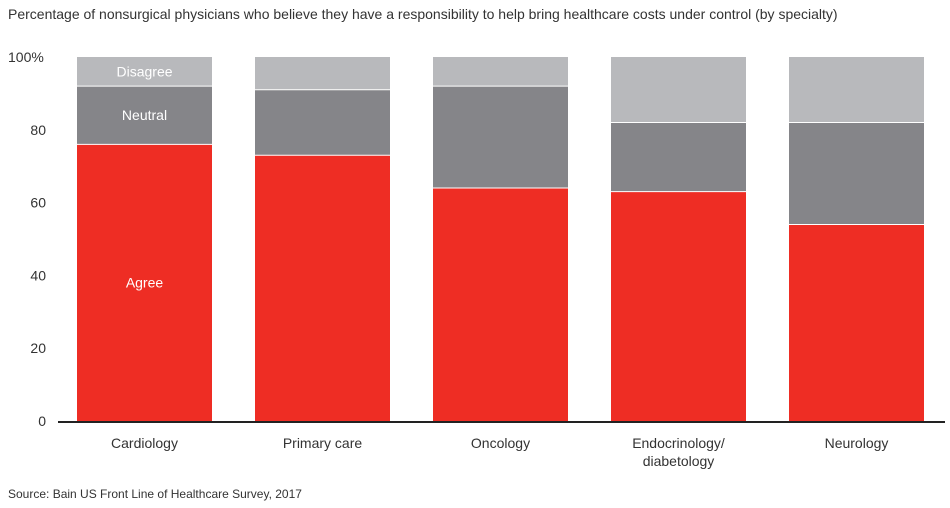  What do you see at coordinates (678, 157) in the screenshot?
I see `bar-endocrinology-diabetology-neutral` at bounding box center [678, 157].